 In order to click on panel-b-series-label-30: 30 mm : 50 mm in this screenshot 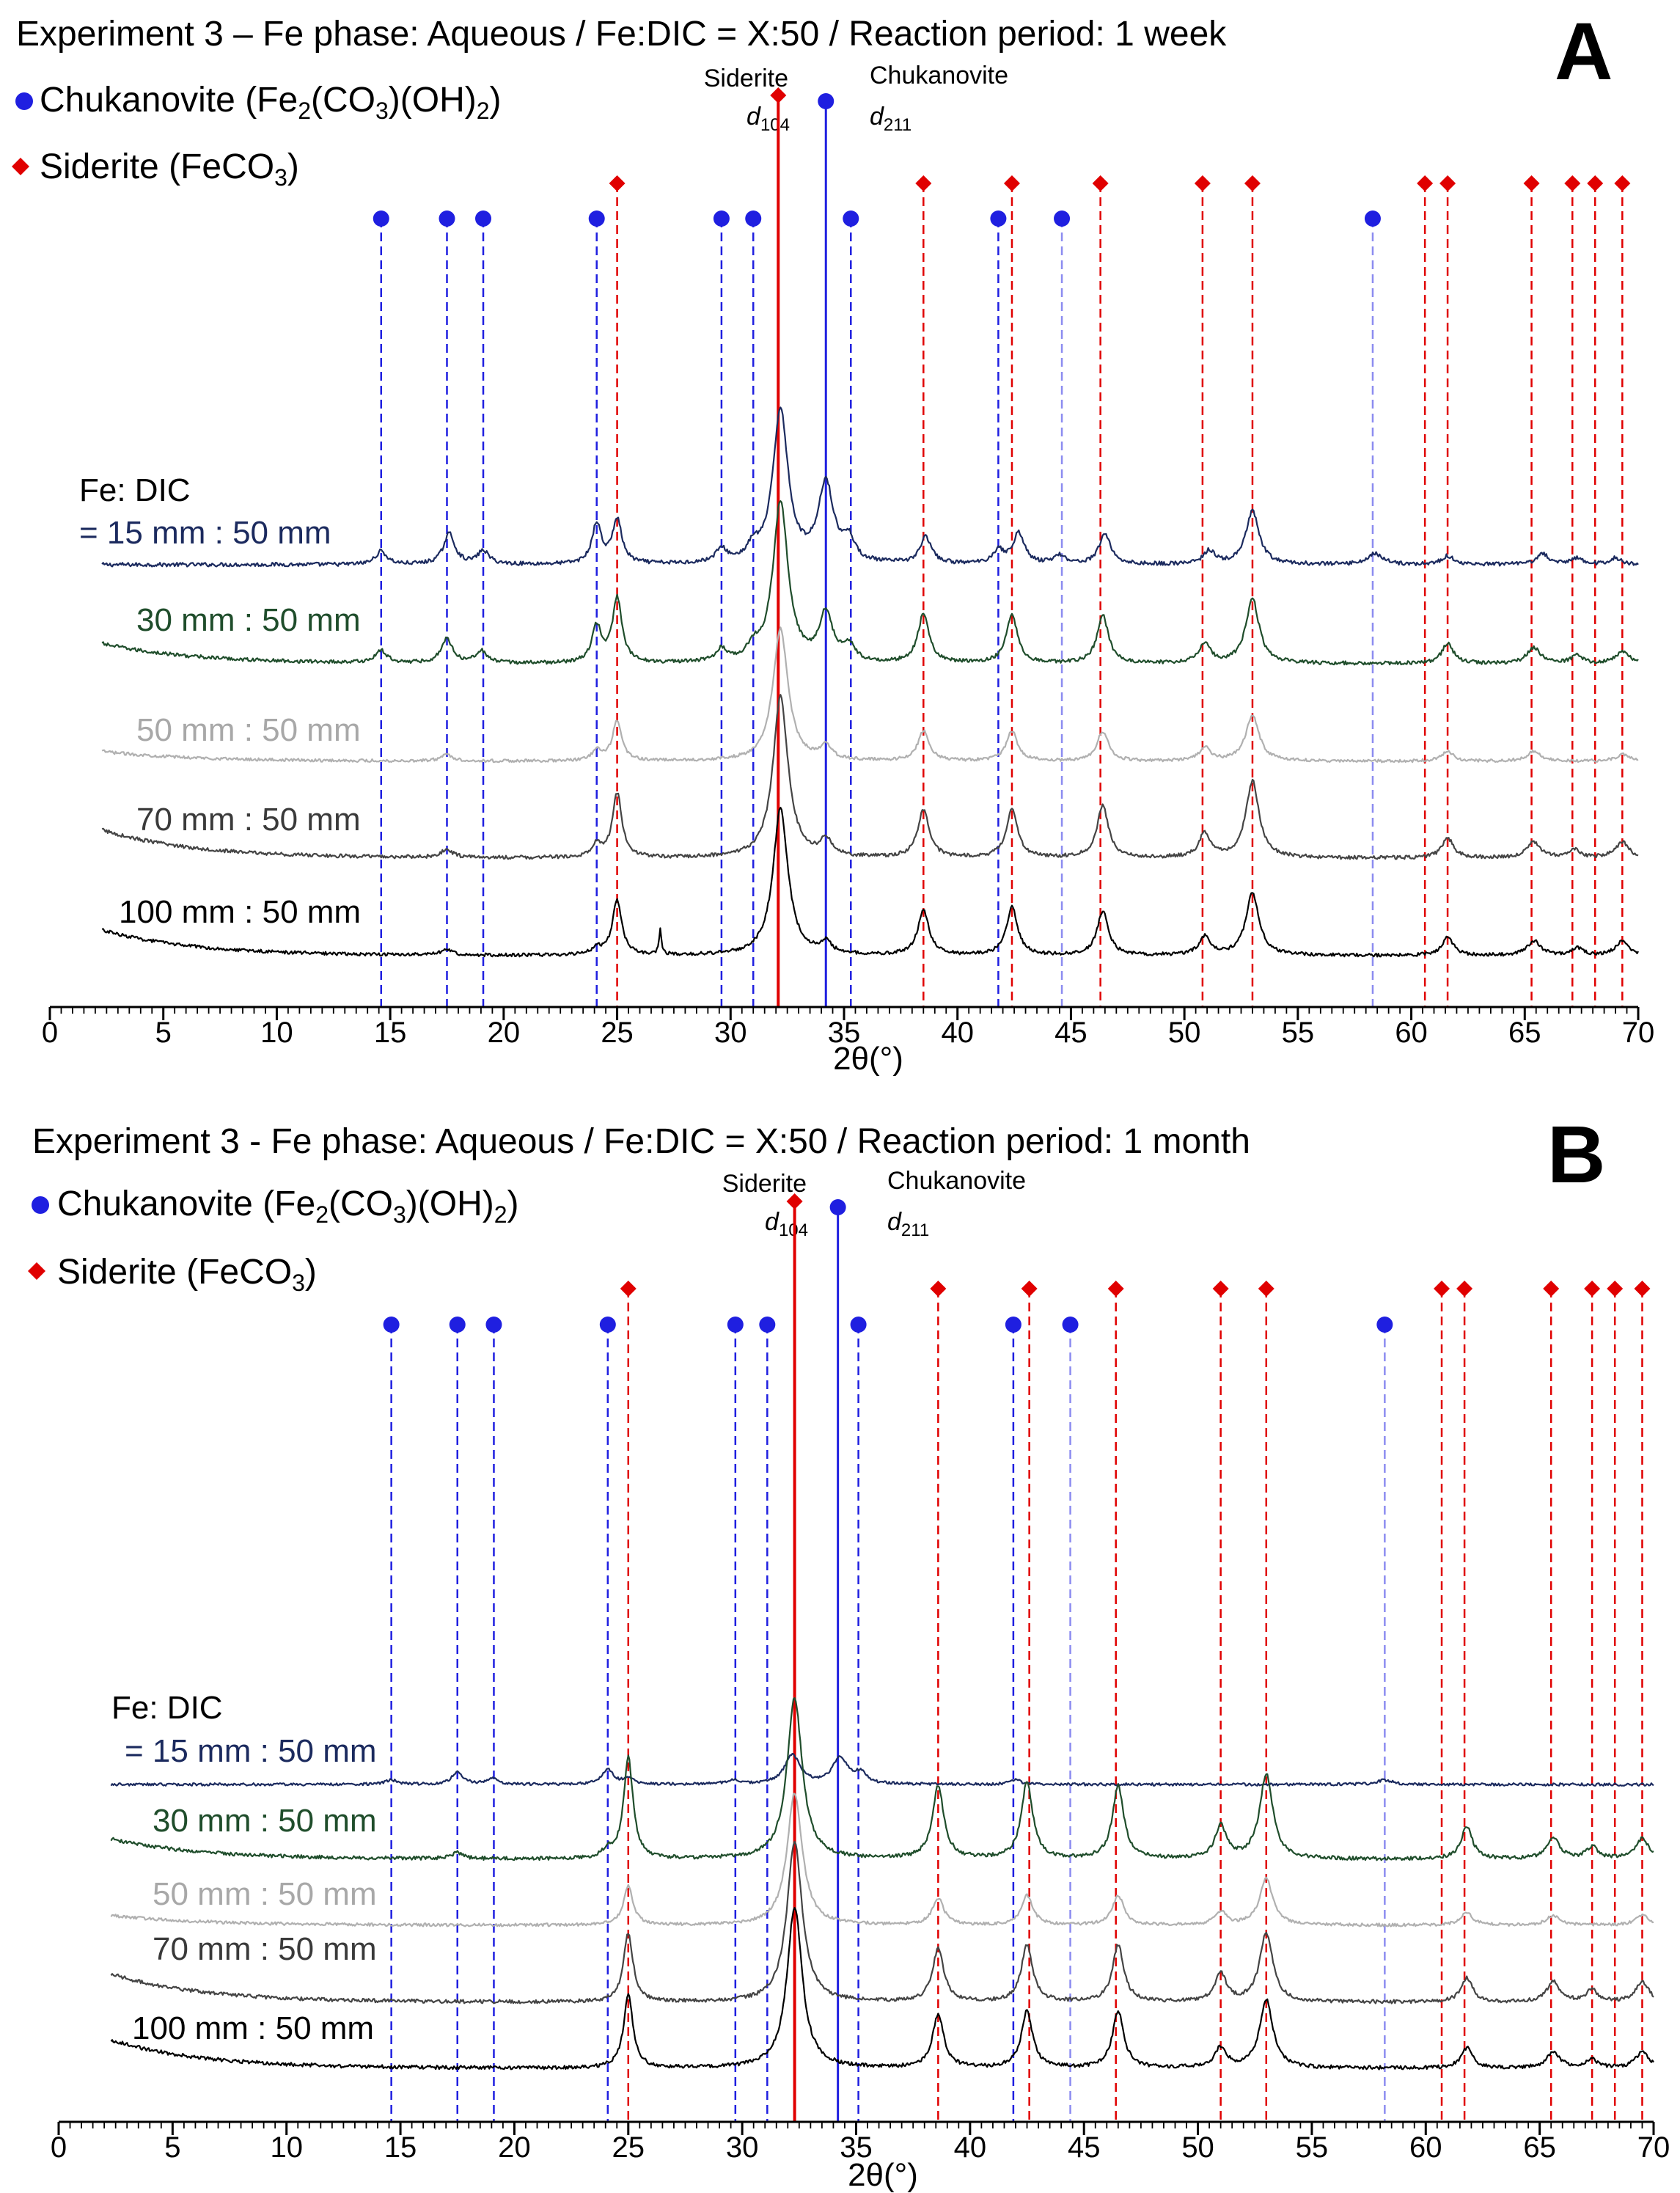, I will do `click(265, 1821)`.